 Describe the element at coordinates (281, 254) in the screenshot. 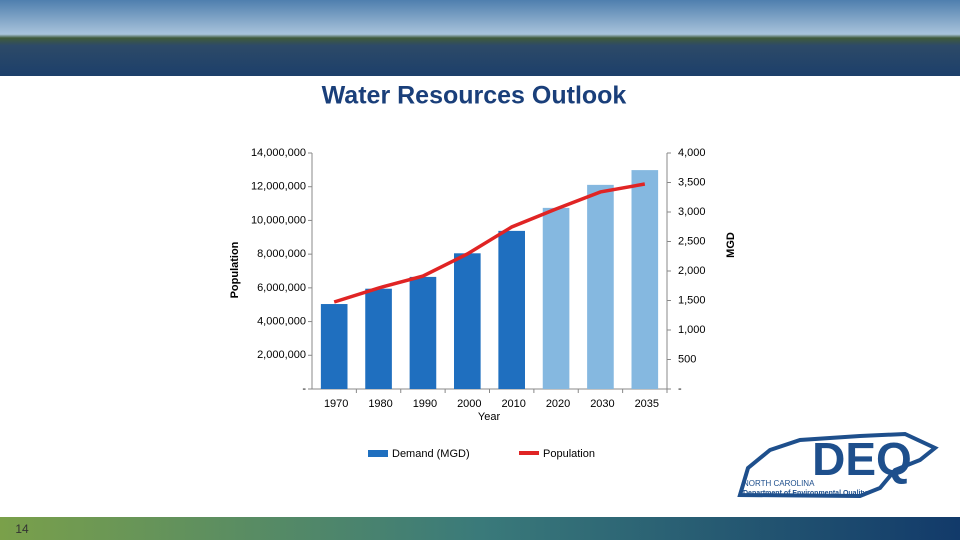

I see `y-tick-label: 8,000,000` at that location.